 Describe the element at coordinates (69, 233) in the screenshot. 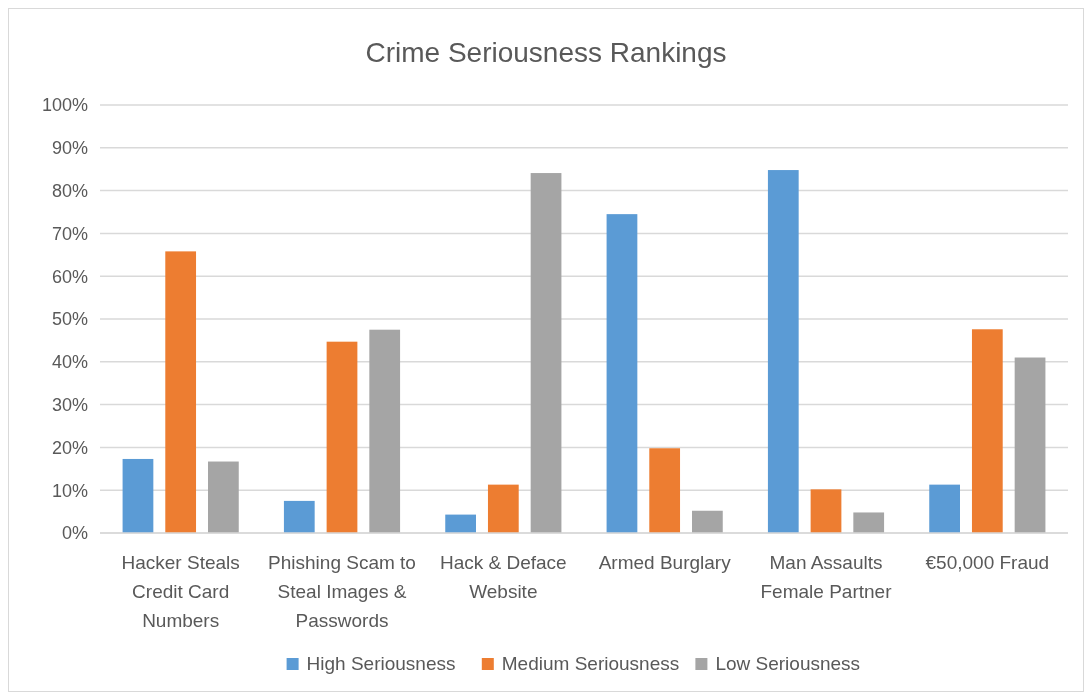

I see `y-tick-label: 70%` at that location.